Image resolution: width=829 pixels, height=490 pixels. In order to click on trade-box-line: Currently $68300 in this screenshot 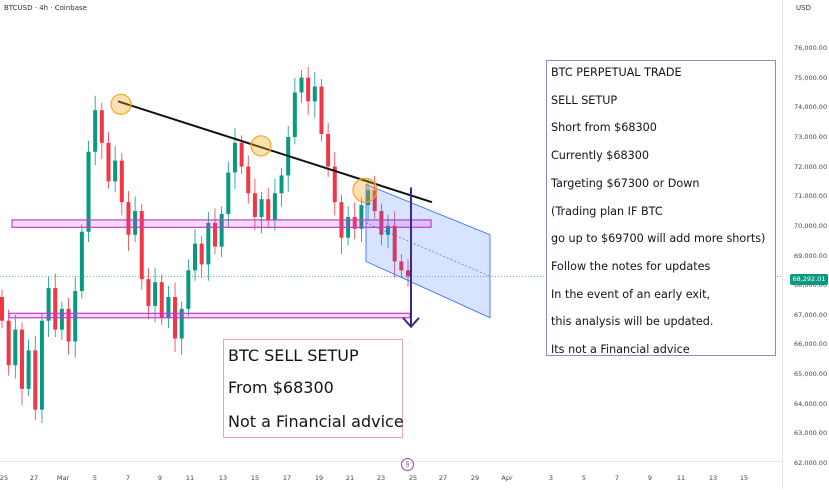, I will do `click(600, 156)`.